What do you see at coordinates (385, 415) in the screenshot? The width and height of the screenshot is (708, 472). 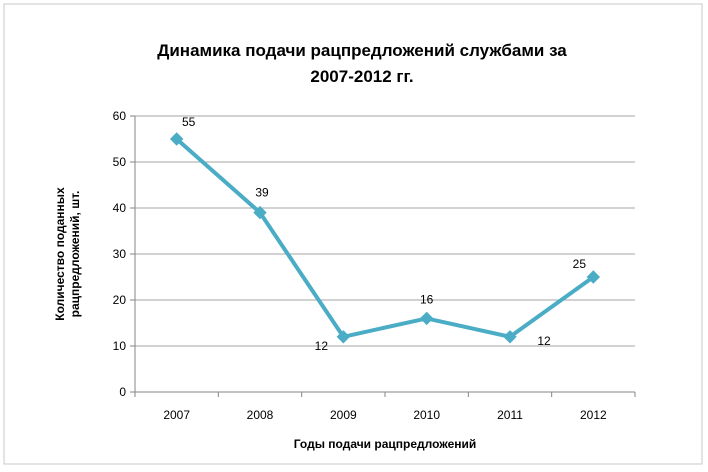 I see `x-tick-labels: 2007 2008 2009 2010 2011 2012` at bounding box center [385, 415].